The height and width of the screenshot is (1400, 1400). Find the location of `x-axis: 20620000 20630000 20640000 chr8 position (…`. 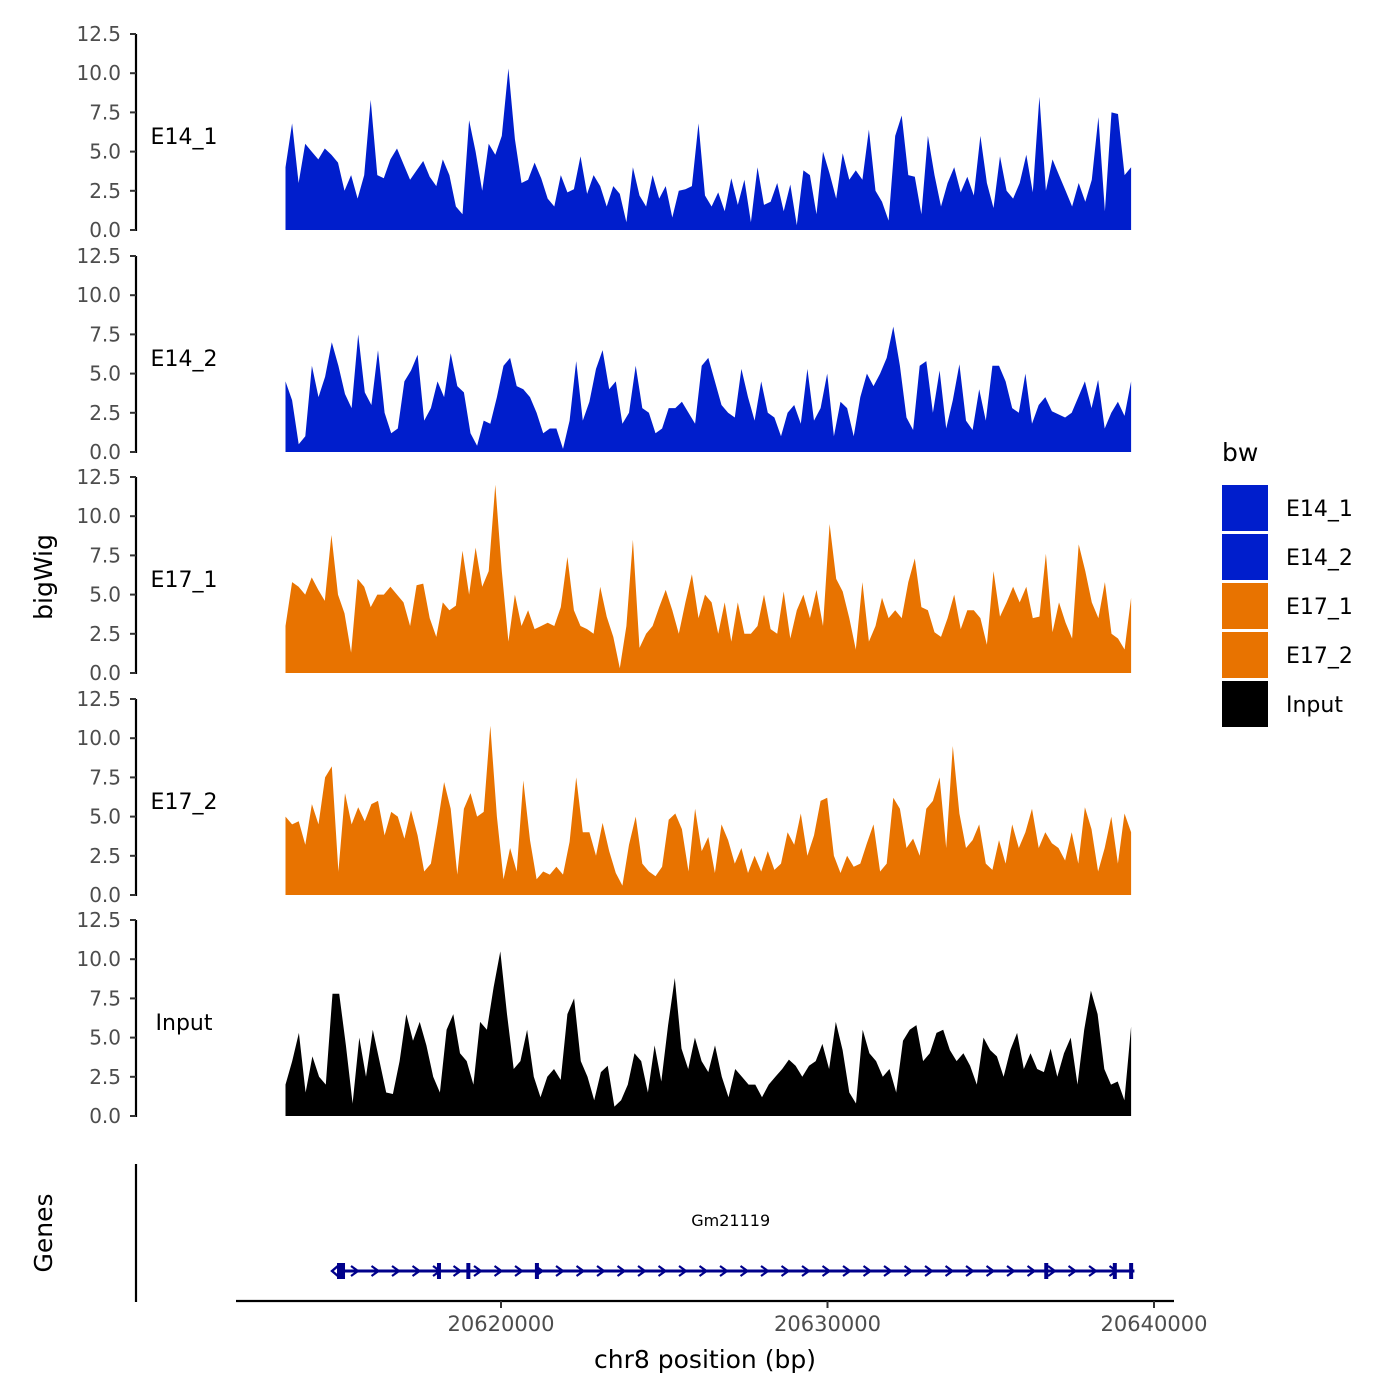

x-axis: 20620000 20630000 20640000 chr8 position (… is located at coordinates (722, 1336).